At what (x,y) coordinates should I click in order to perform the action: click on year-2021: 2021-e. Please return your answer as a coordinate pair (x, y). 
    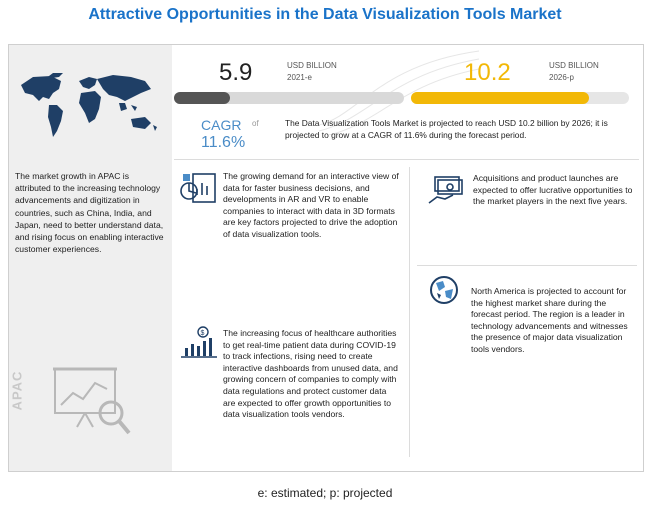
    Looking at the image, I should click on (299, 77).